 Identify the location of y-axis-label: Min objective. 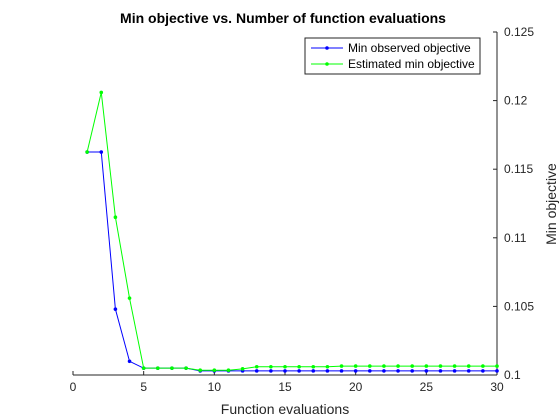
(551, 204).